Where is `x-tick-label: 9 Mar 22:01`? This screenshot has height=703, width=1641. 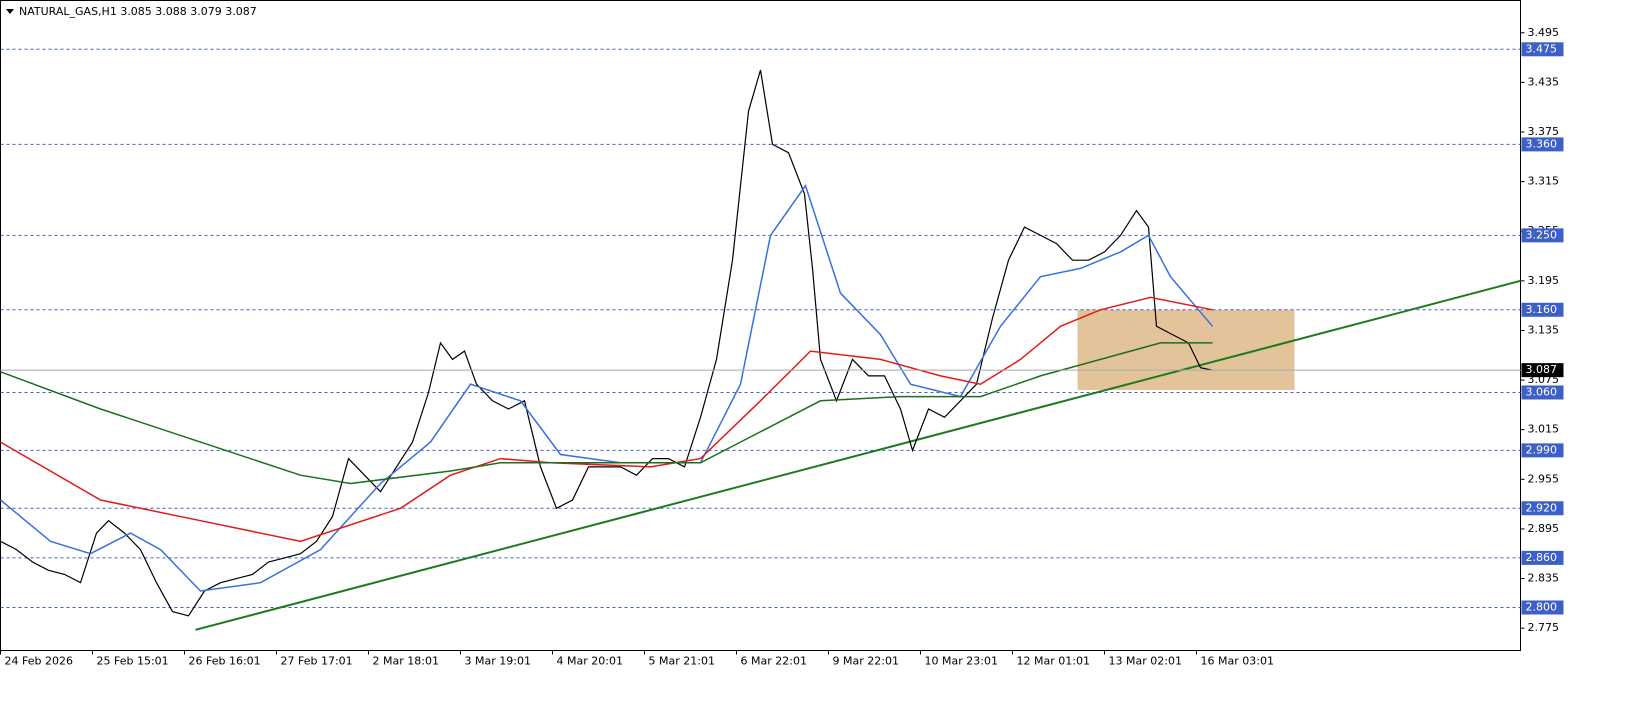 x-tick-label: 9 Mar 22:01 is located at coordinates (866, 661).